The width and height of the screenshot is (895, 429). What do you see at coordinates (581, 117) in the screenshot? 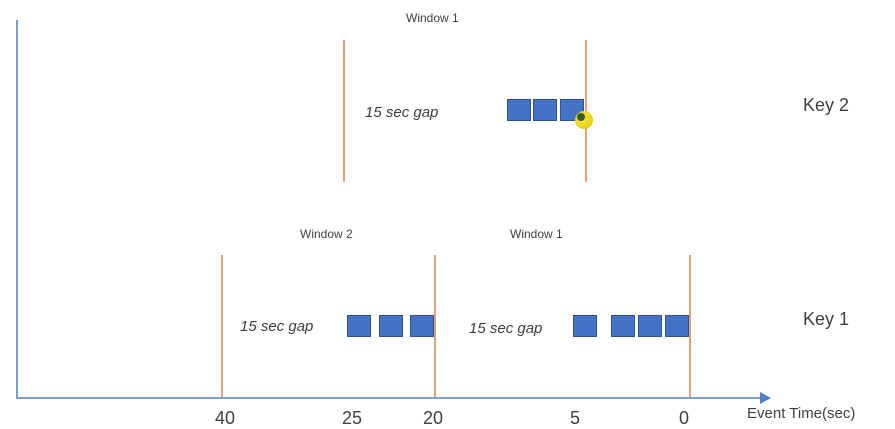
I see `mouse-cursor-icon` at bounding box center [581, 117].